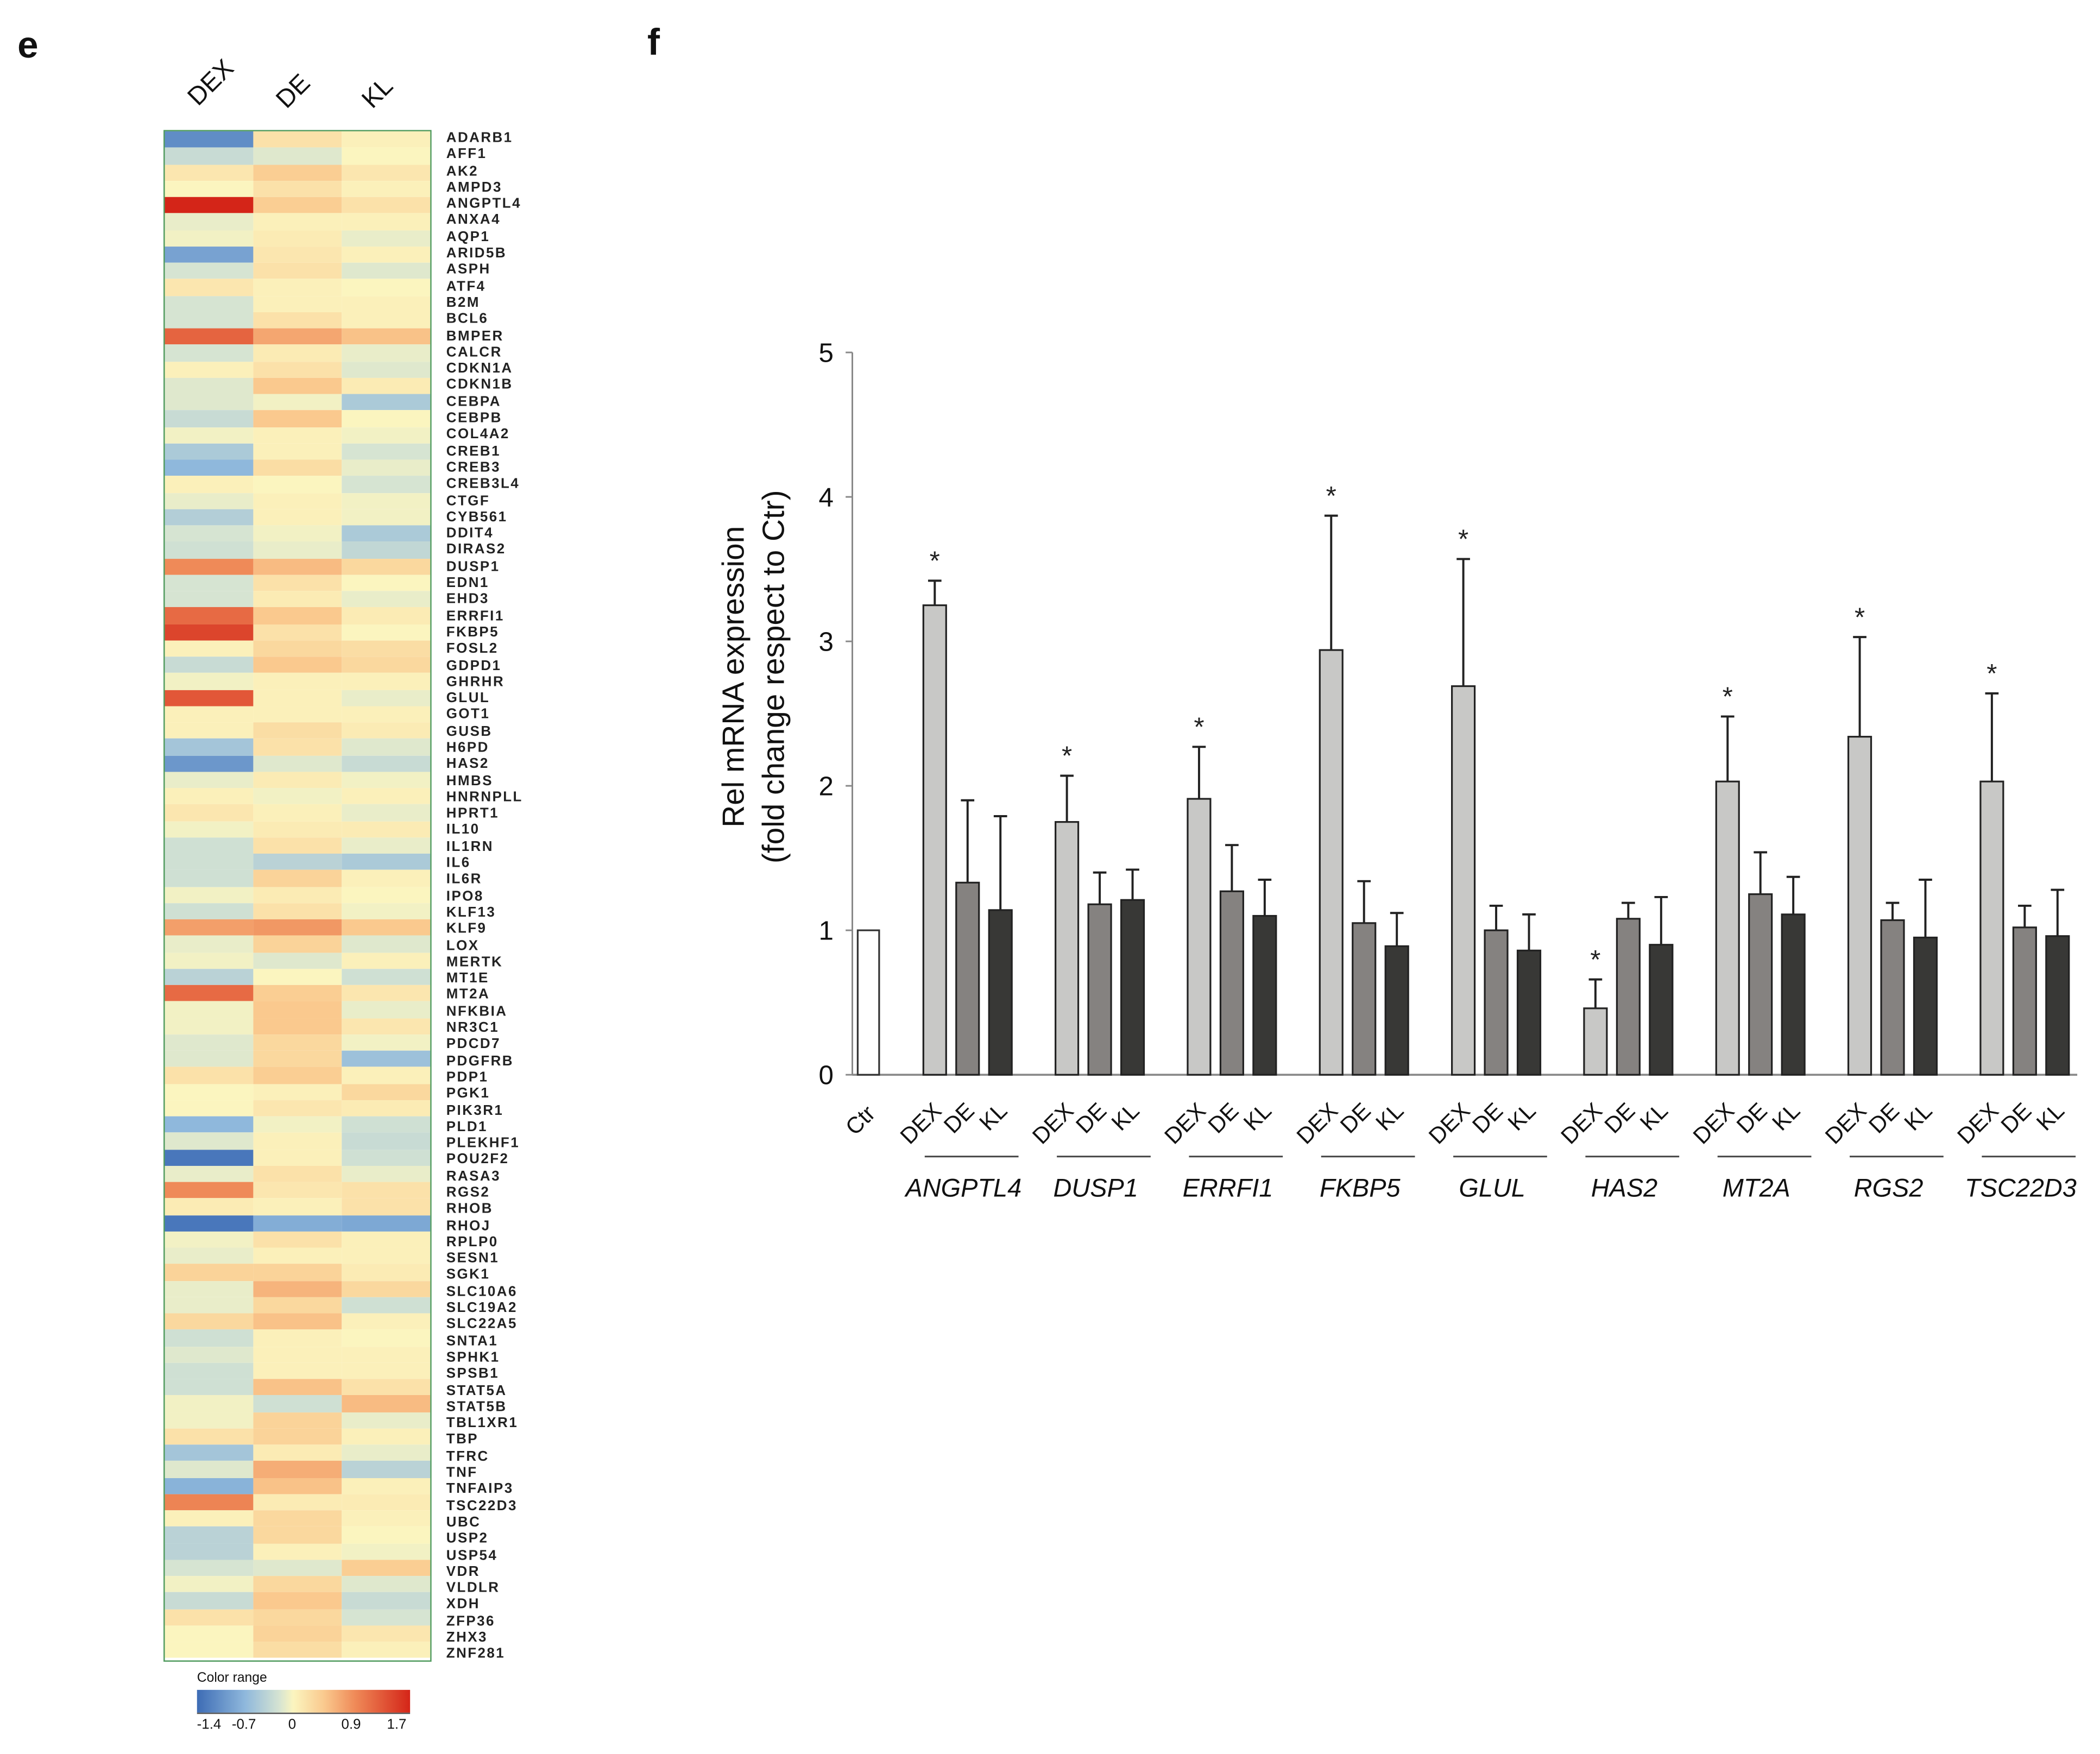  I want to click on bar-has2-dex, so click(1595, 1041).